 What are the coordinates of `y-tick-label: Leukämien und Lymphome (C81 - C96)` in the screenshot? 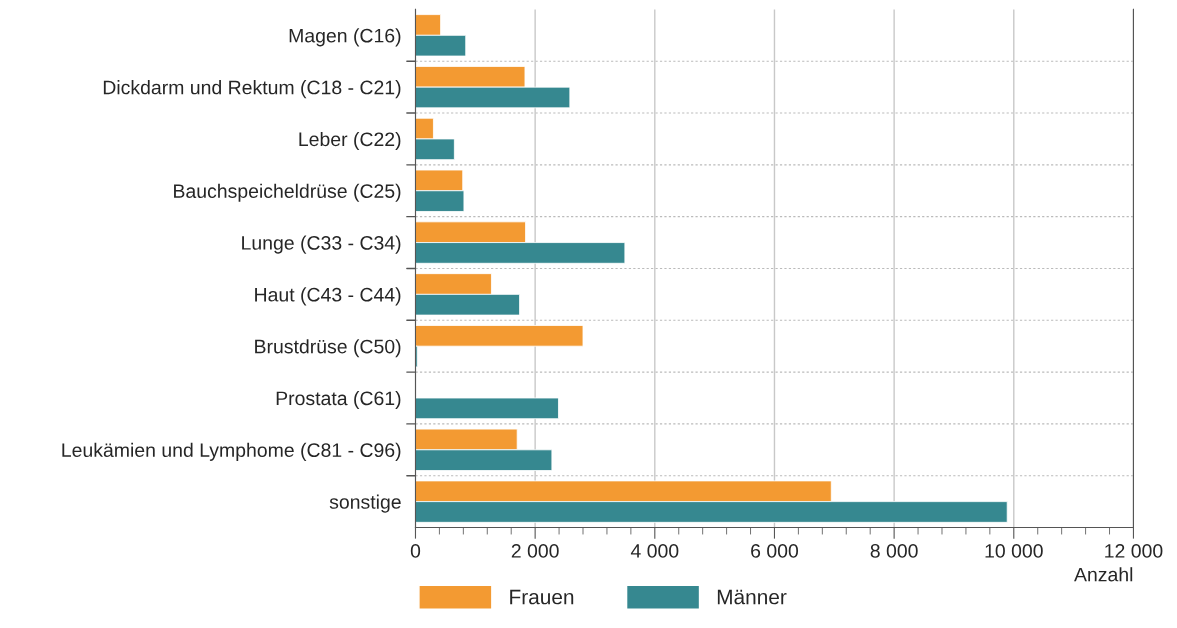 It's located at (231, 451).